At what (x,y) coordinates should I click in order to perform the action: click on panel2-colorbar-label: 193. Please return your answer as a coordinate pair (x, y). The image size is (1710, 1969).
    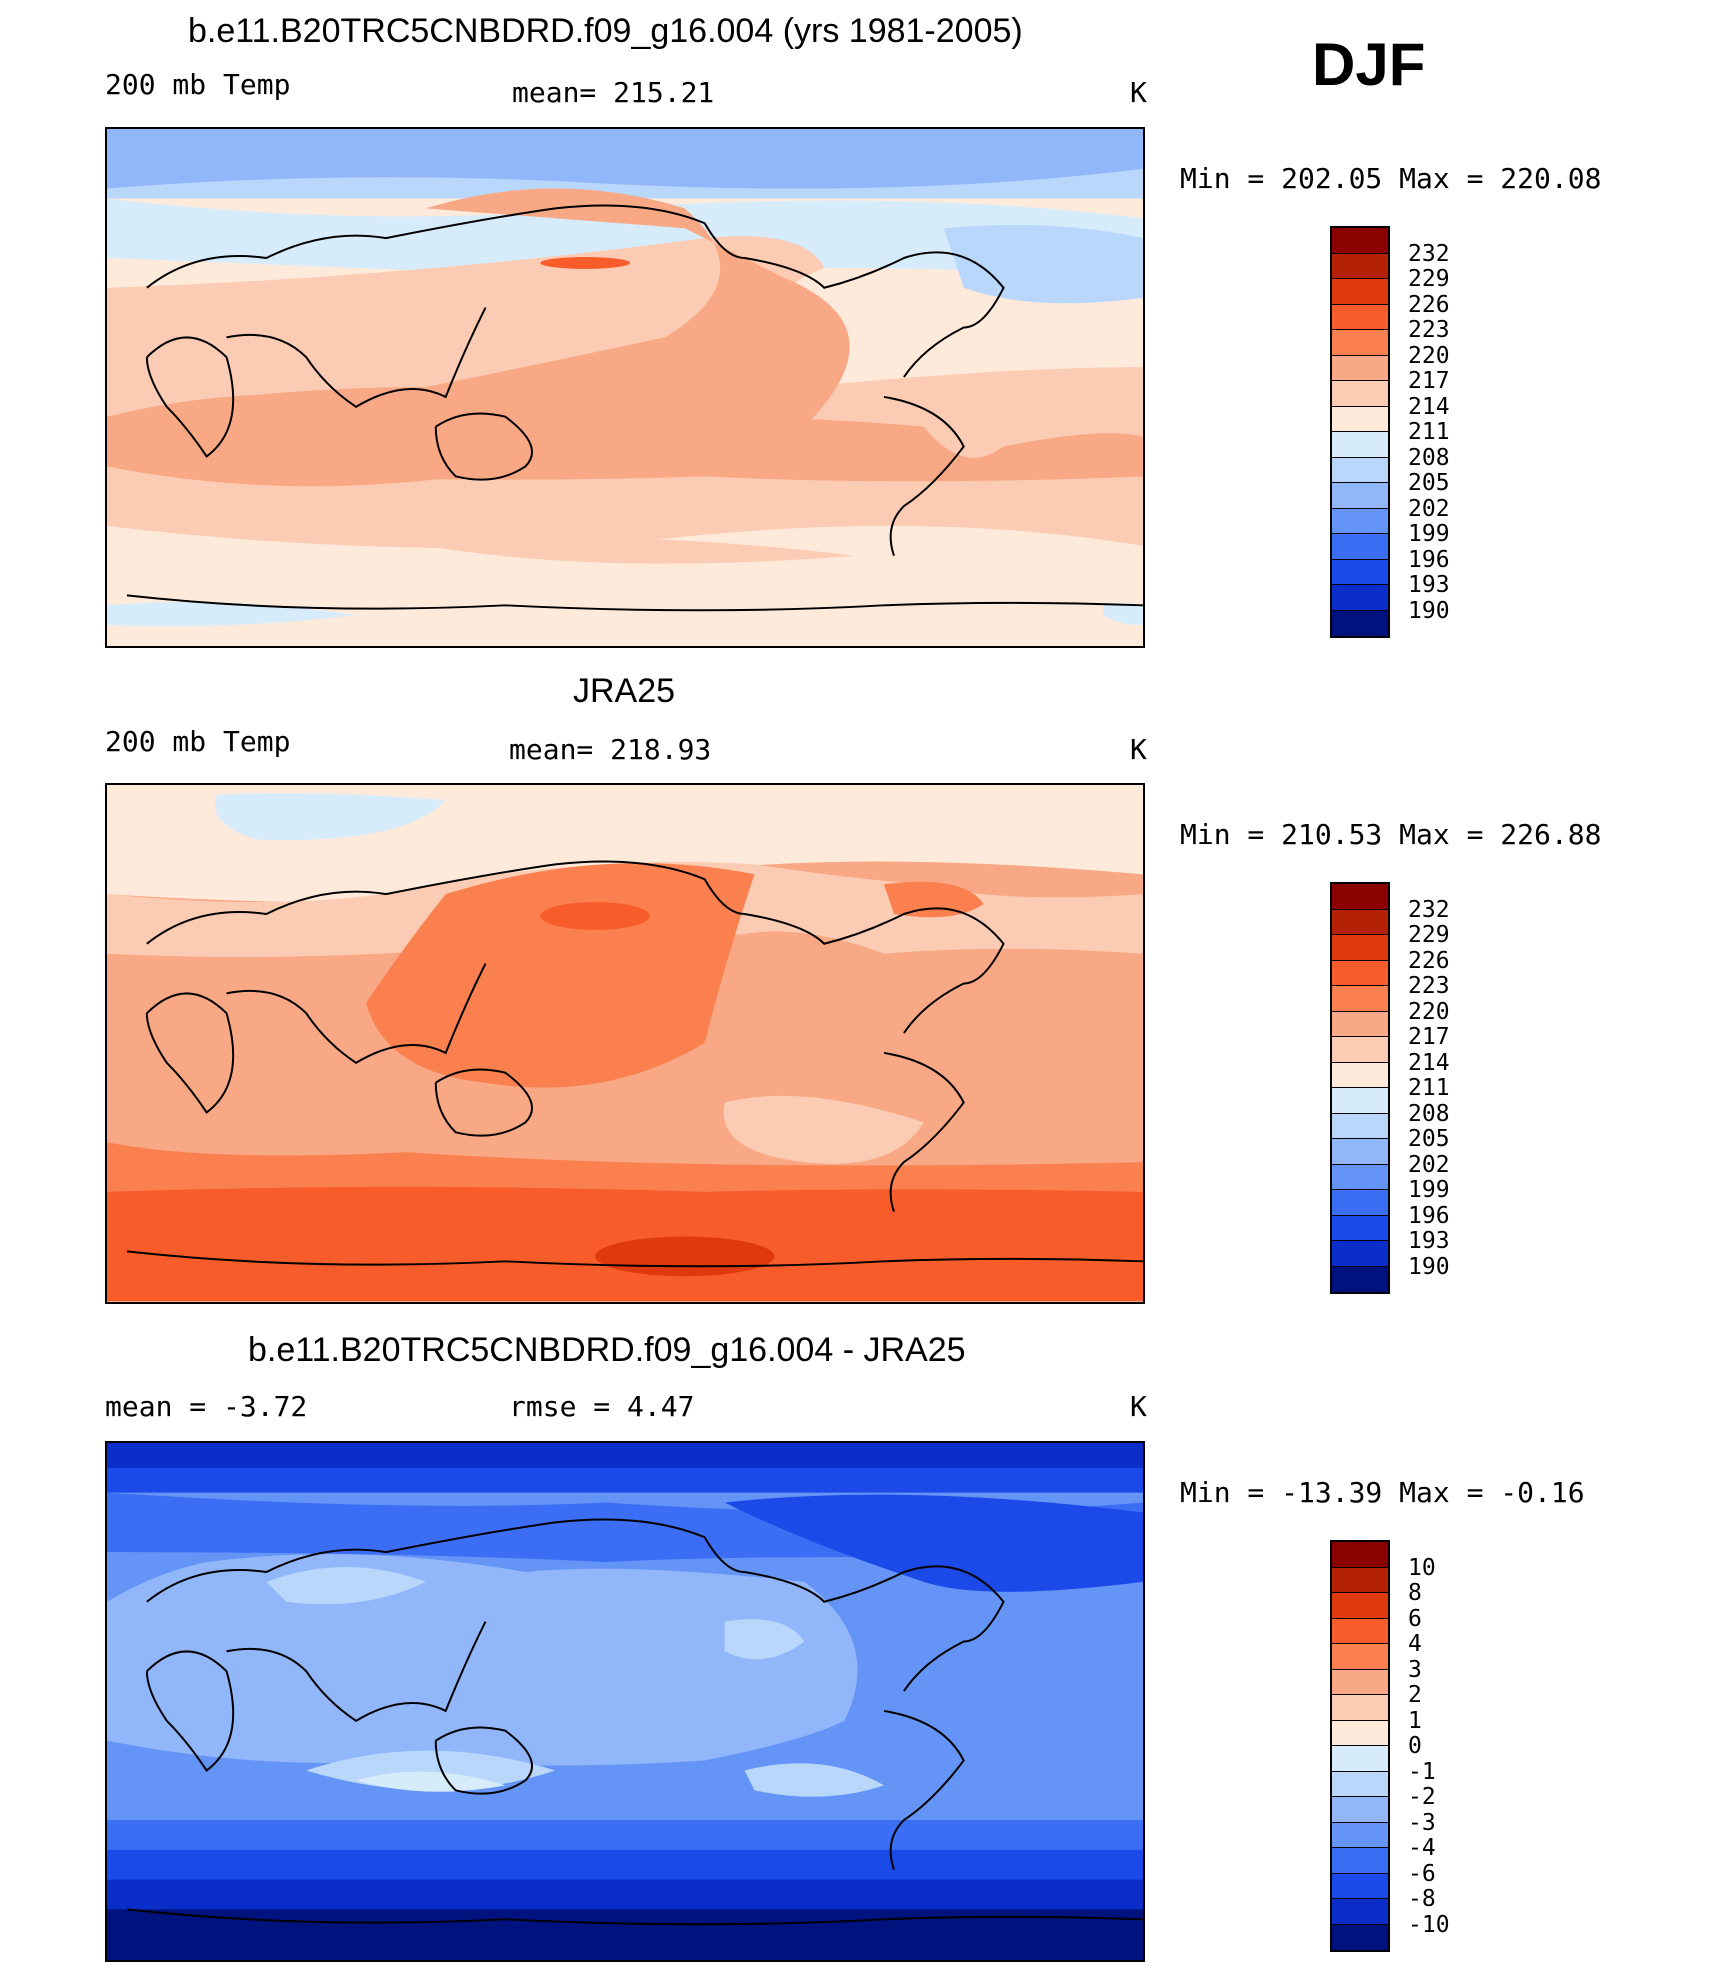
    Looking at the image, I should click on (1429, 1241).